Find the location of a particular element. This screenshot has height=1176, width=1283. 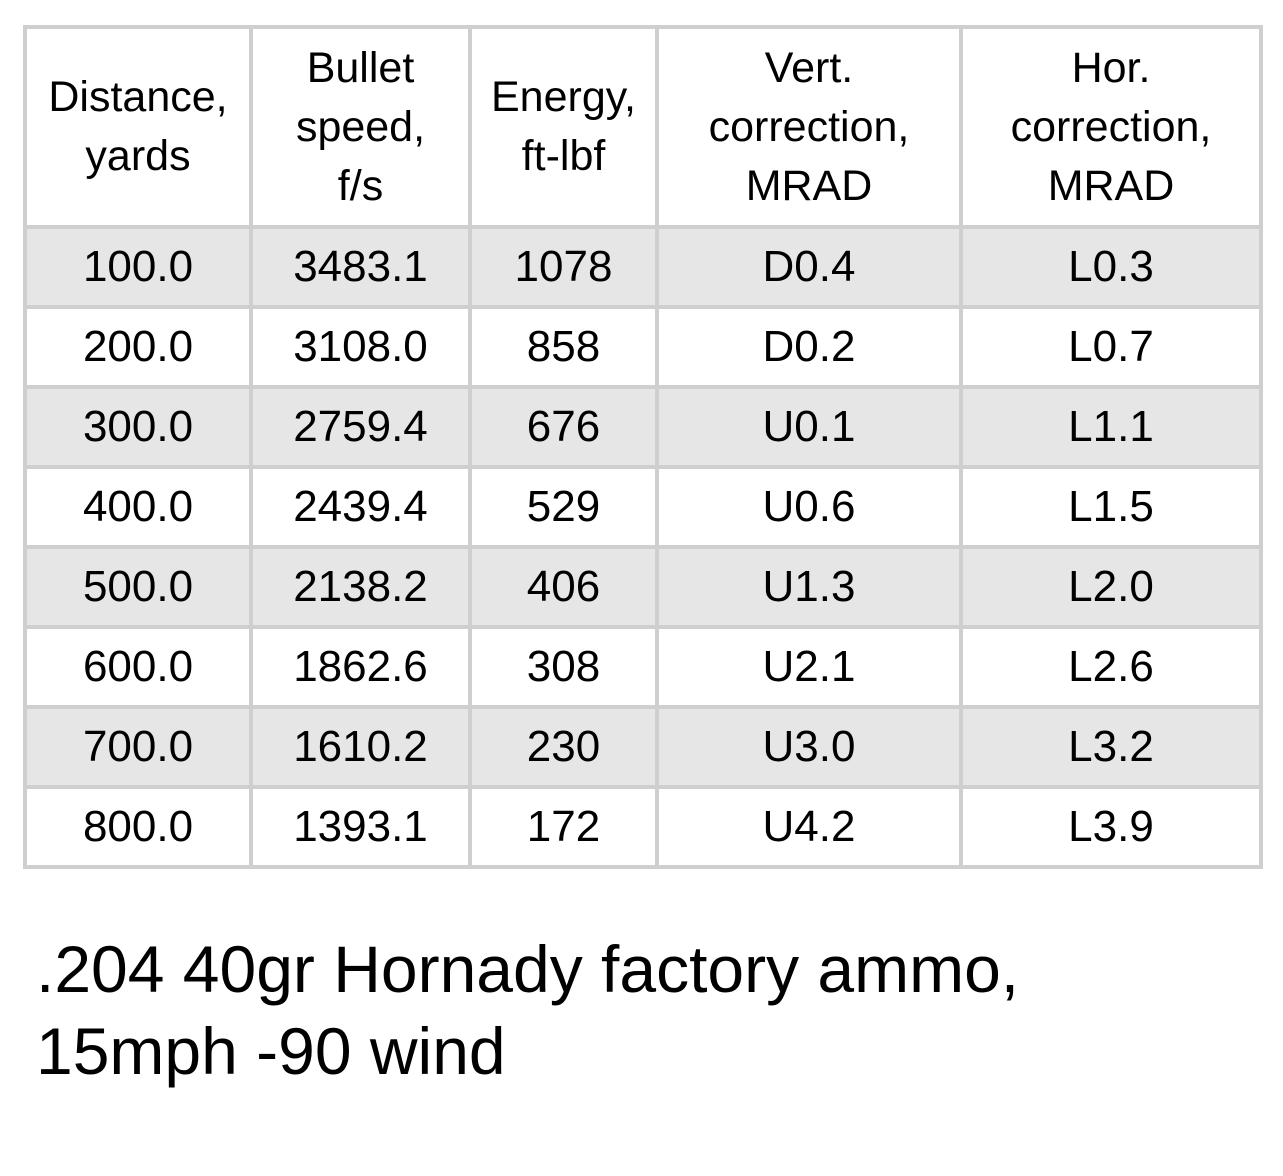

cell-bullet-speed: 1610.2 is located at coordinates (360, 747).